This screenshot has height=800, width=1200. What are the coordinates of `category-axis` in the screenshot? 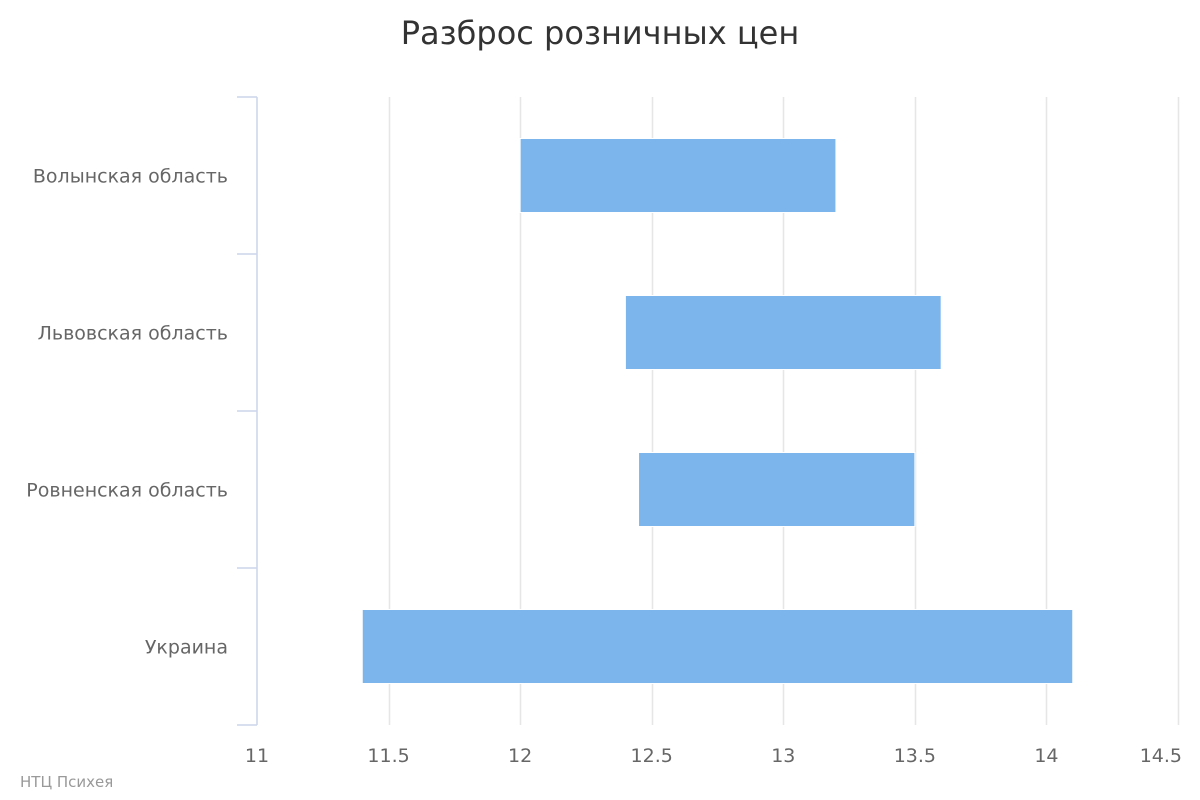 It's located at (247, 411).